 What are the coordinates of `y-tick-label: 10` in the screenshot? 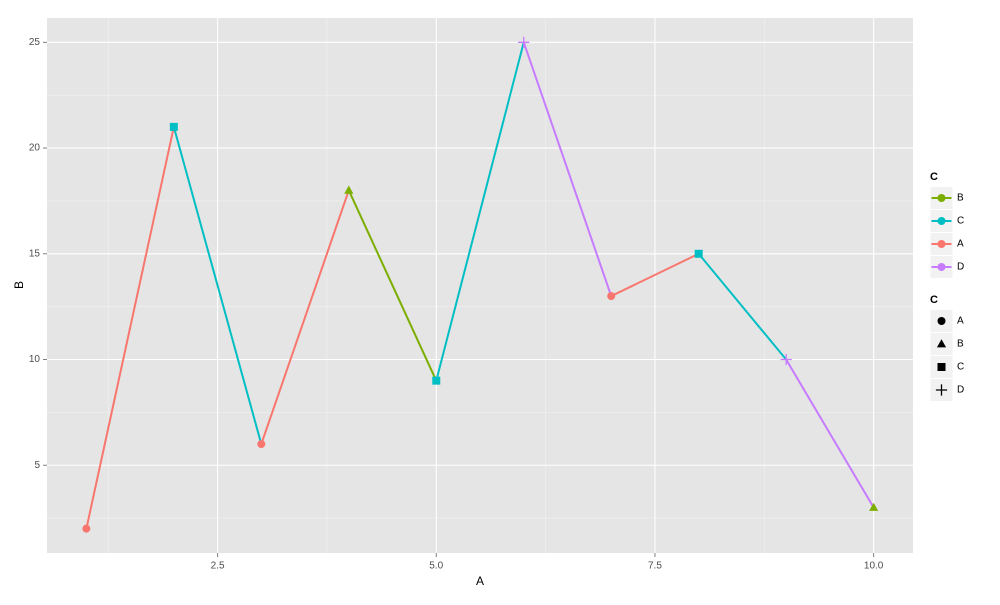 It's located at (35, 359).